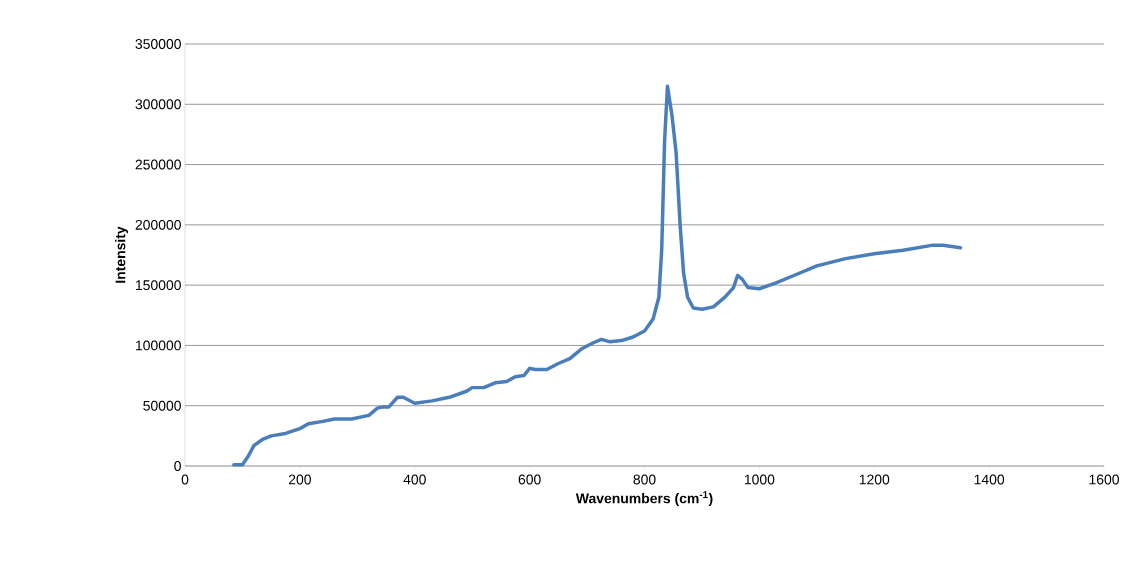 The height and width of the screenshot is (585, 1145). I want to click on x-tick-label: 400, so click(414, 479).